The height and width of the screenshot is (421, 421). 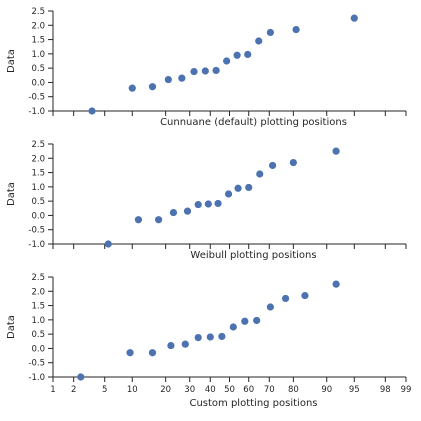 I want to click on x-tick-label: 50, so click(x=229, y=390).